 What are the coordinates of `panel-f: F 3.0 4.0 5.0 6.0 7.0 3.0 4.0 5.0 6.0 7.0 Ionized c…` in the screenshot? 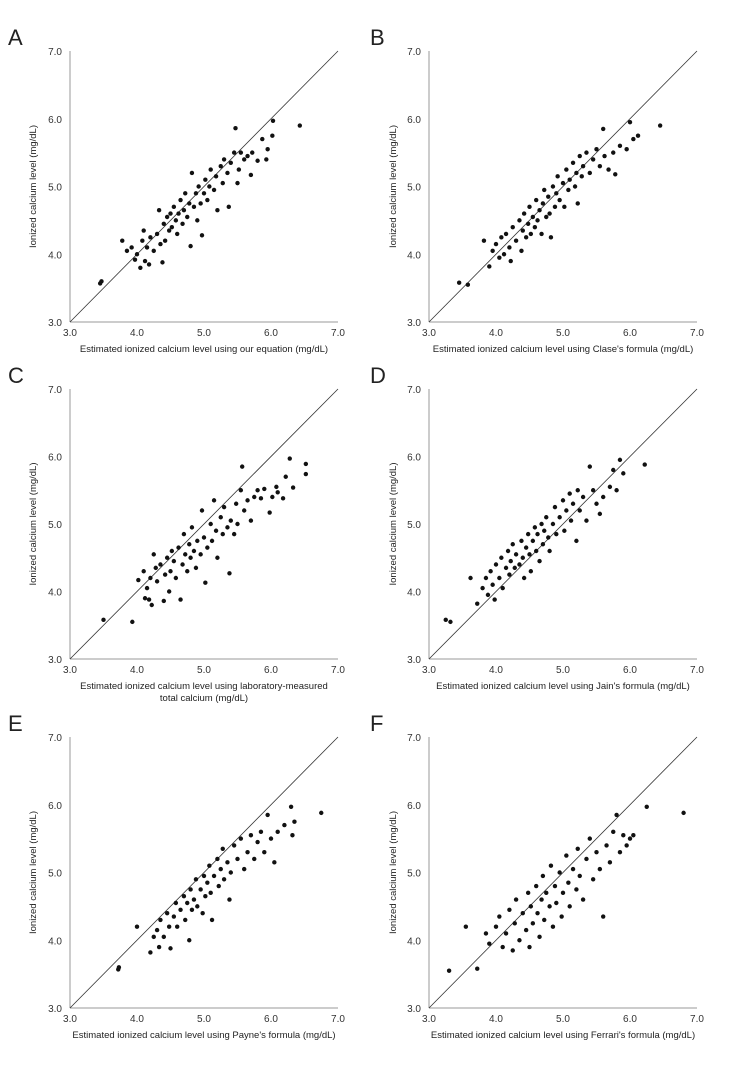 It's located at (537, 876).